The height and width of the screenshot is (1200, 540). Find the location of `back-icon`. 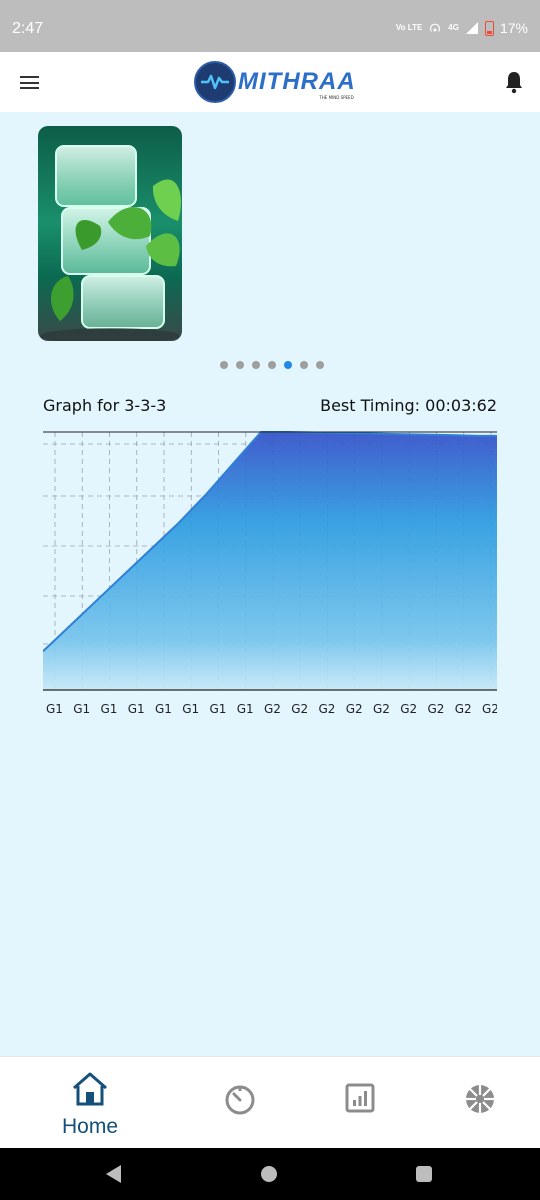

back-icon is located at coordinates (113, 1174).